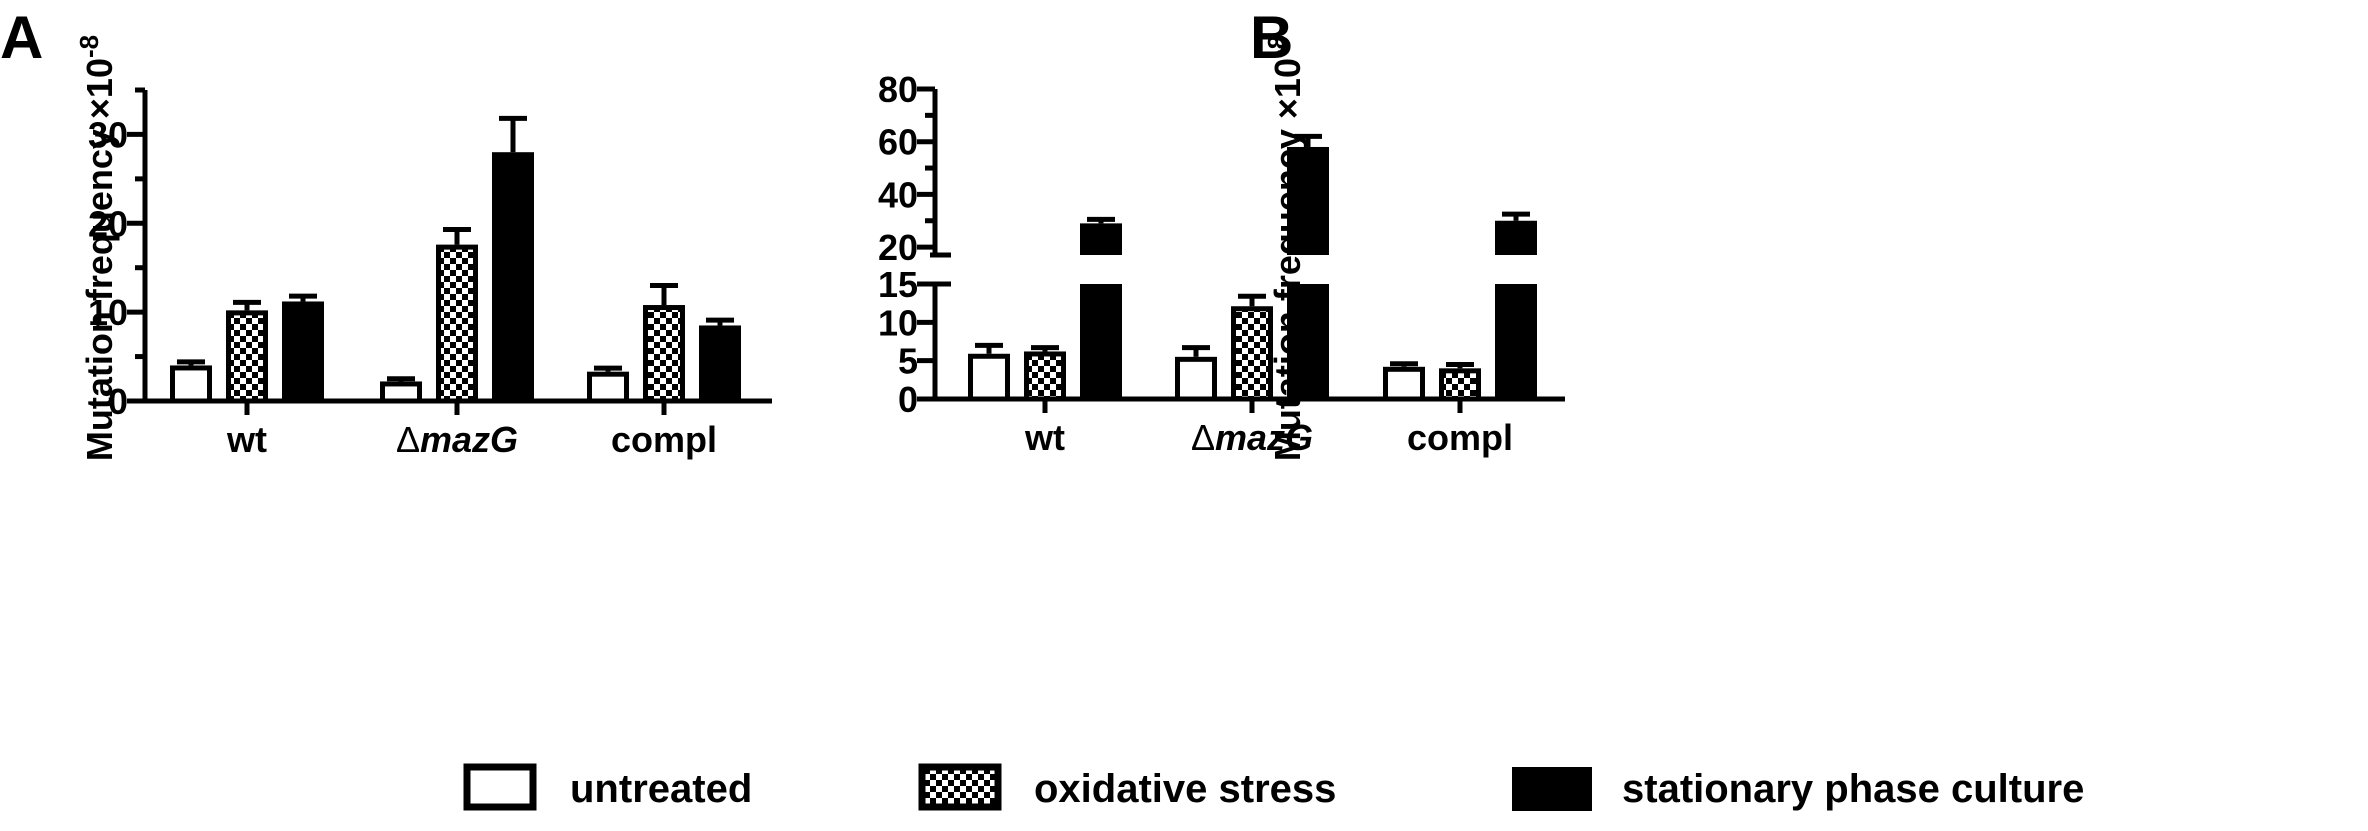 Image resolution: width=2368 pixels, height=831 pixels. I want to click on bar-b-compl-stationary-phase-culture-lower, so click(1516, 341).